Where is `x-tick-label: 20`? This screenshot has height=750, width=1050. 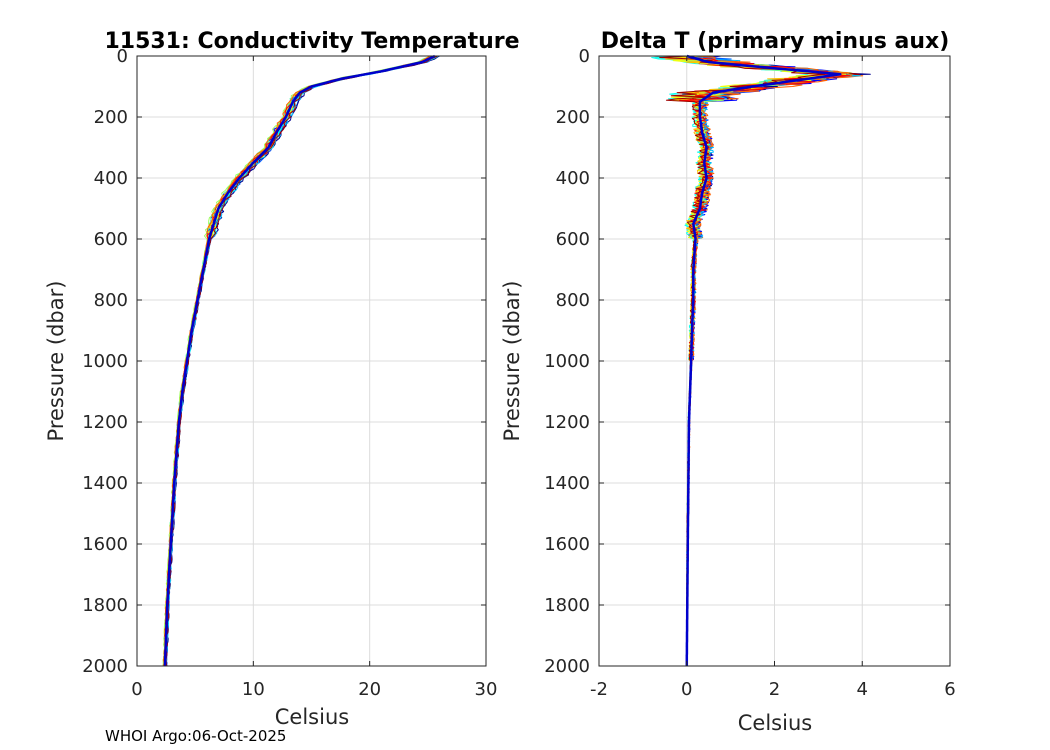 x-tick-label: 20 is located at coordinates (369, 689).